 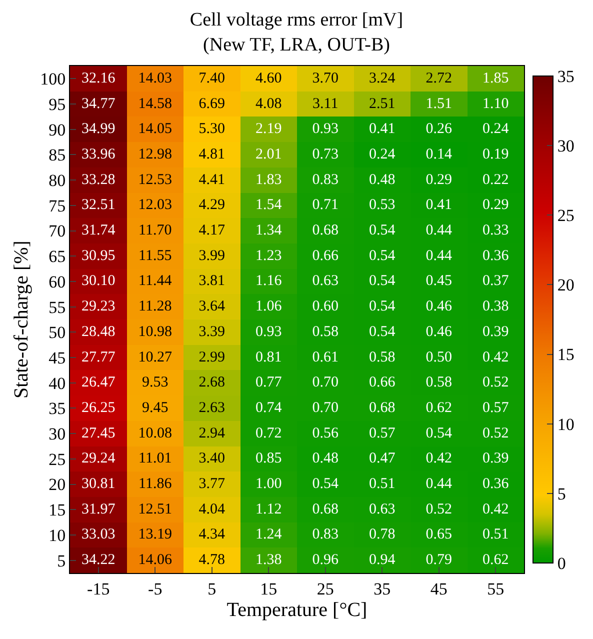 I want to click on data-label: 0.70, so click(x=325, y=408).